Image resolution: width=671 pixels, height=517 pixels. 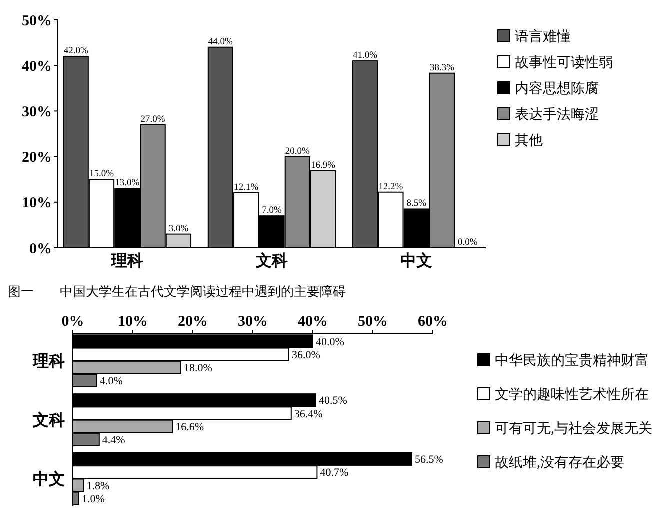 I want to click on x-tick-label: 中文, so click(x=416, y=261).